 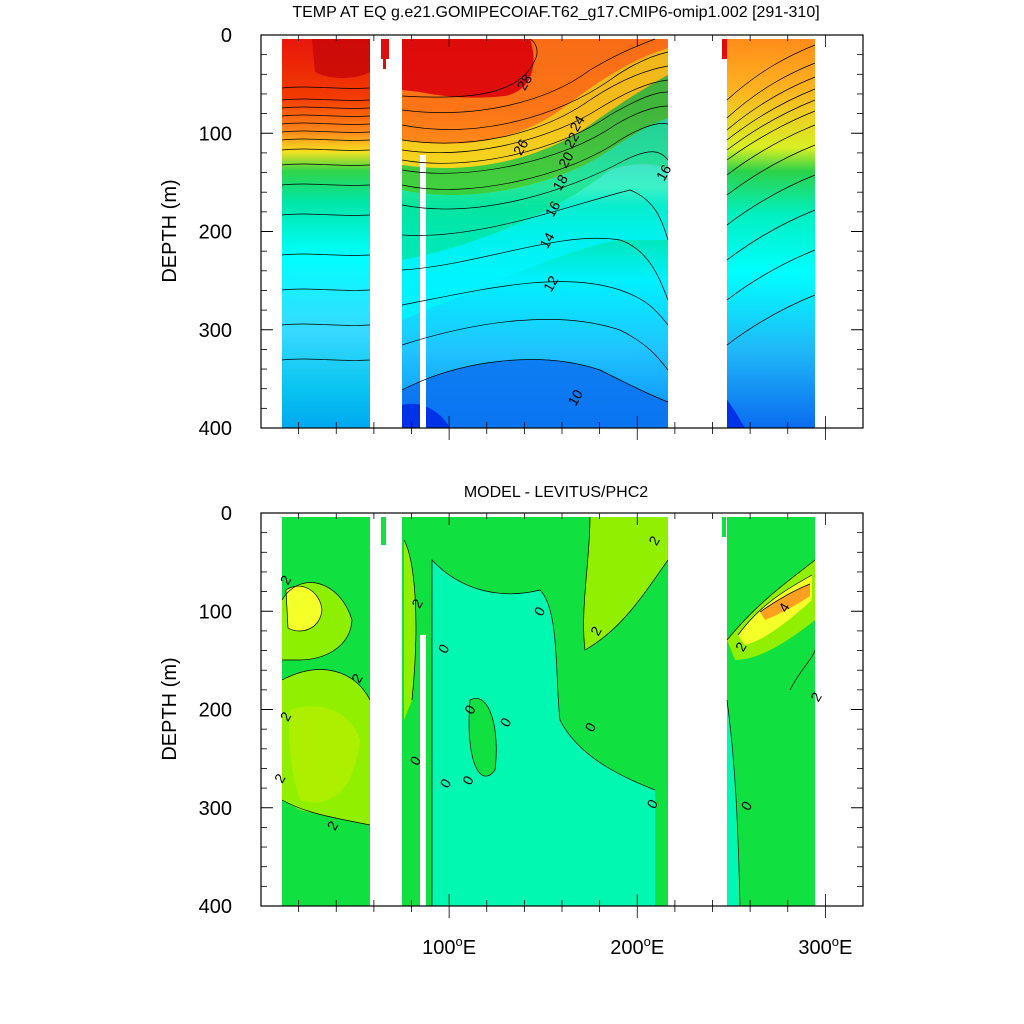 What do you see at coordinates (551, 284) in the screenshot?
I see `top-contour-label-9: 12` at bounding box center [551, 284].